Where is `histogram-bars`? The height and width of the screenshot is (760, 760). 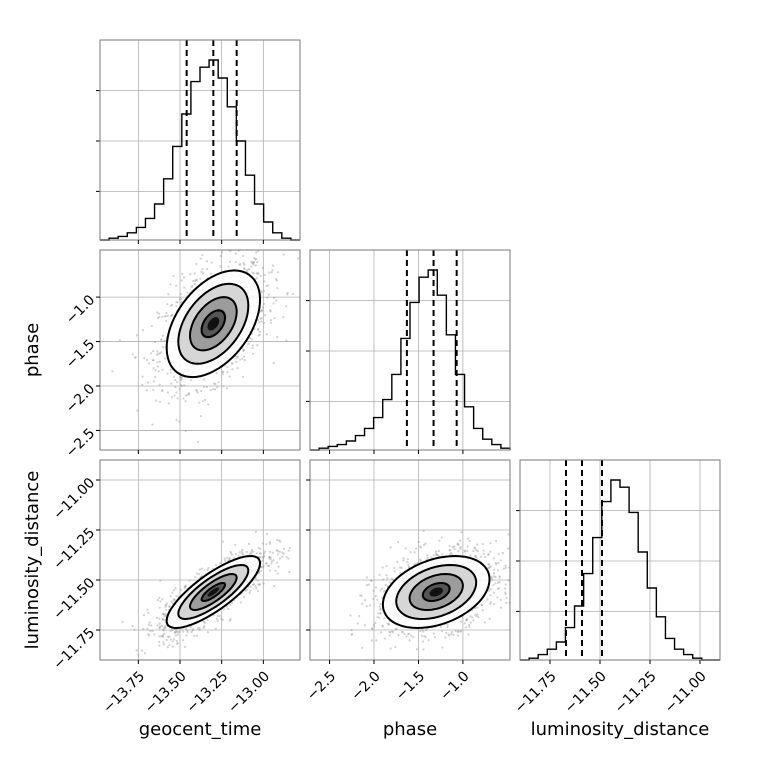
histogram-bars is located at coordinates (410, 360).